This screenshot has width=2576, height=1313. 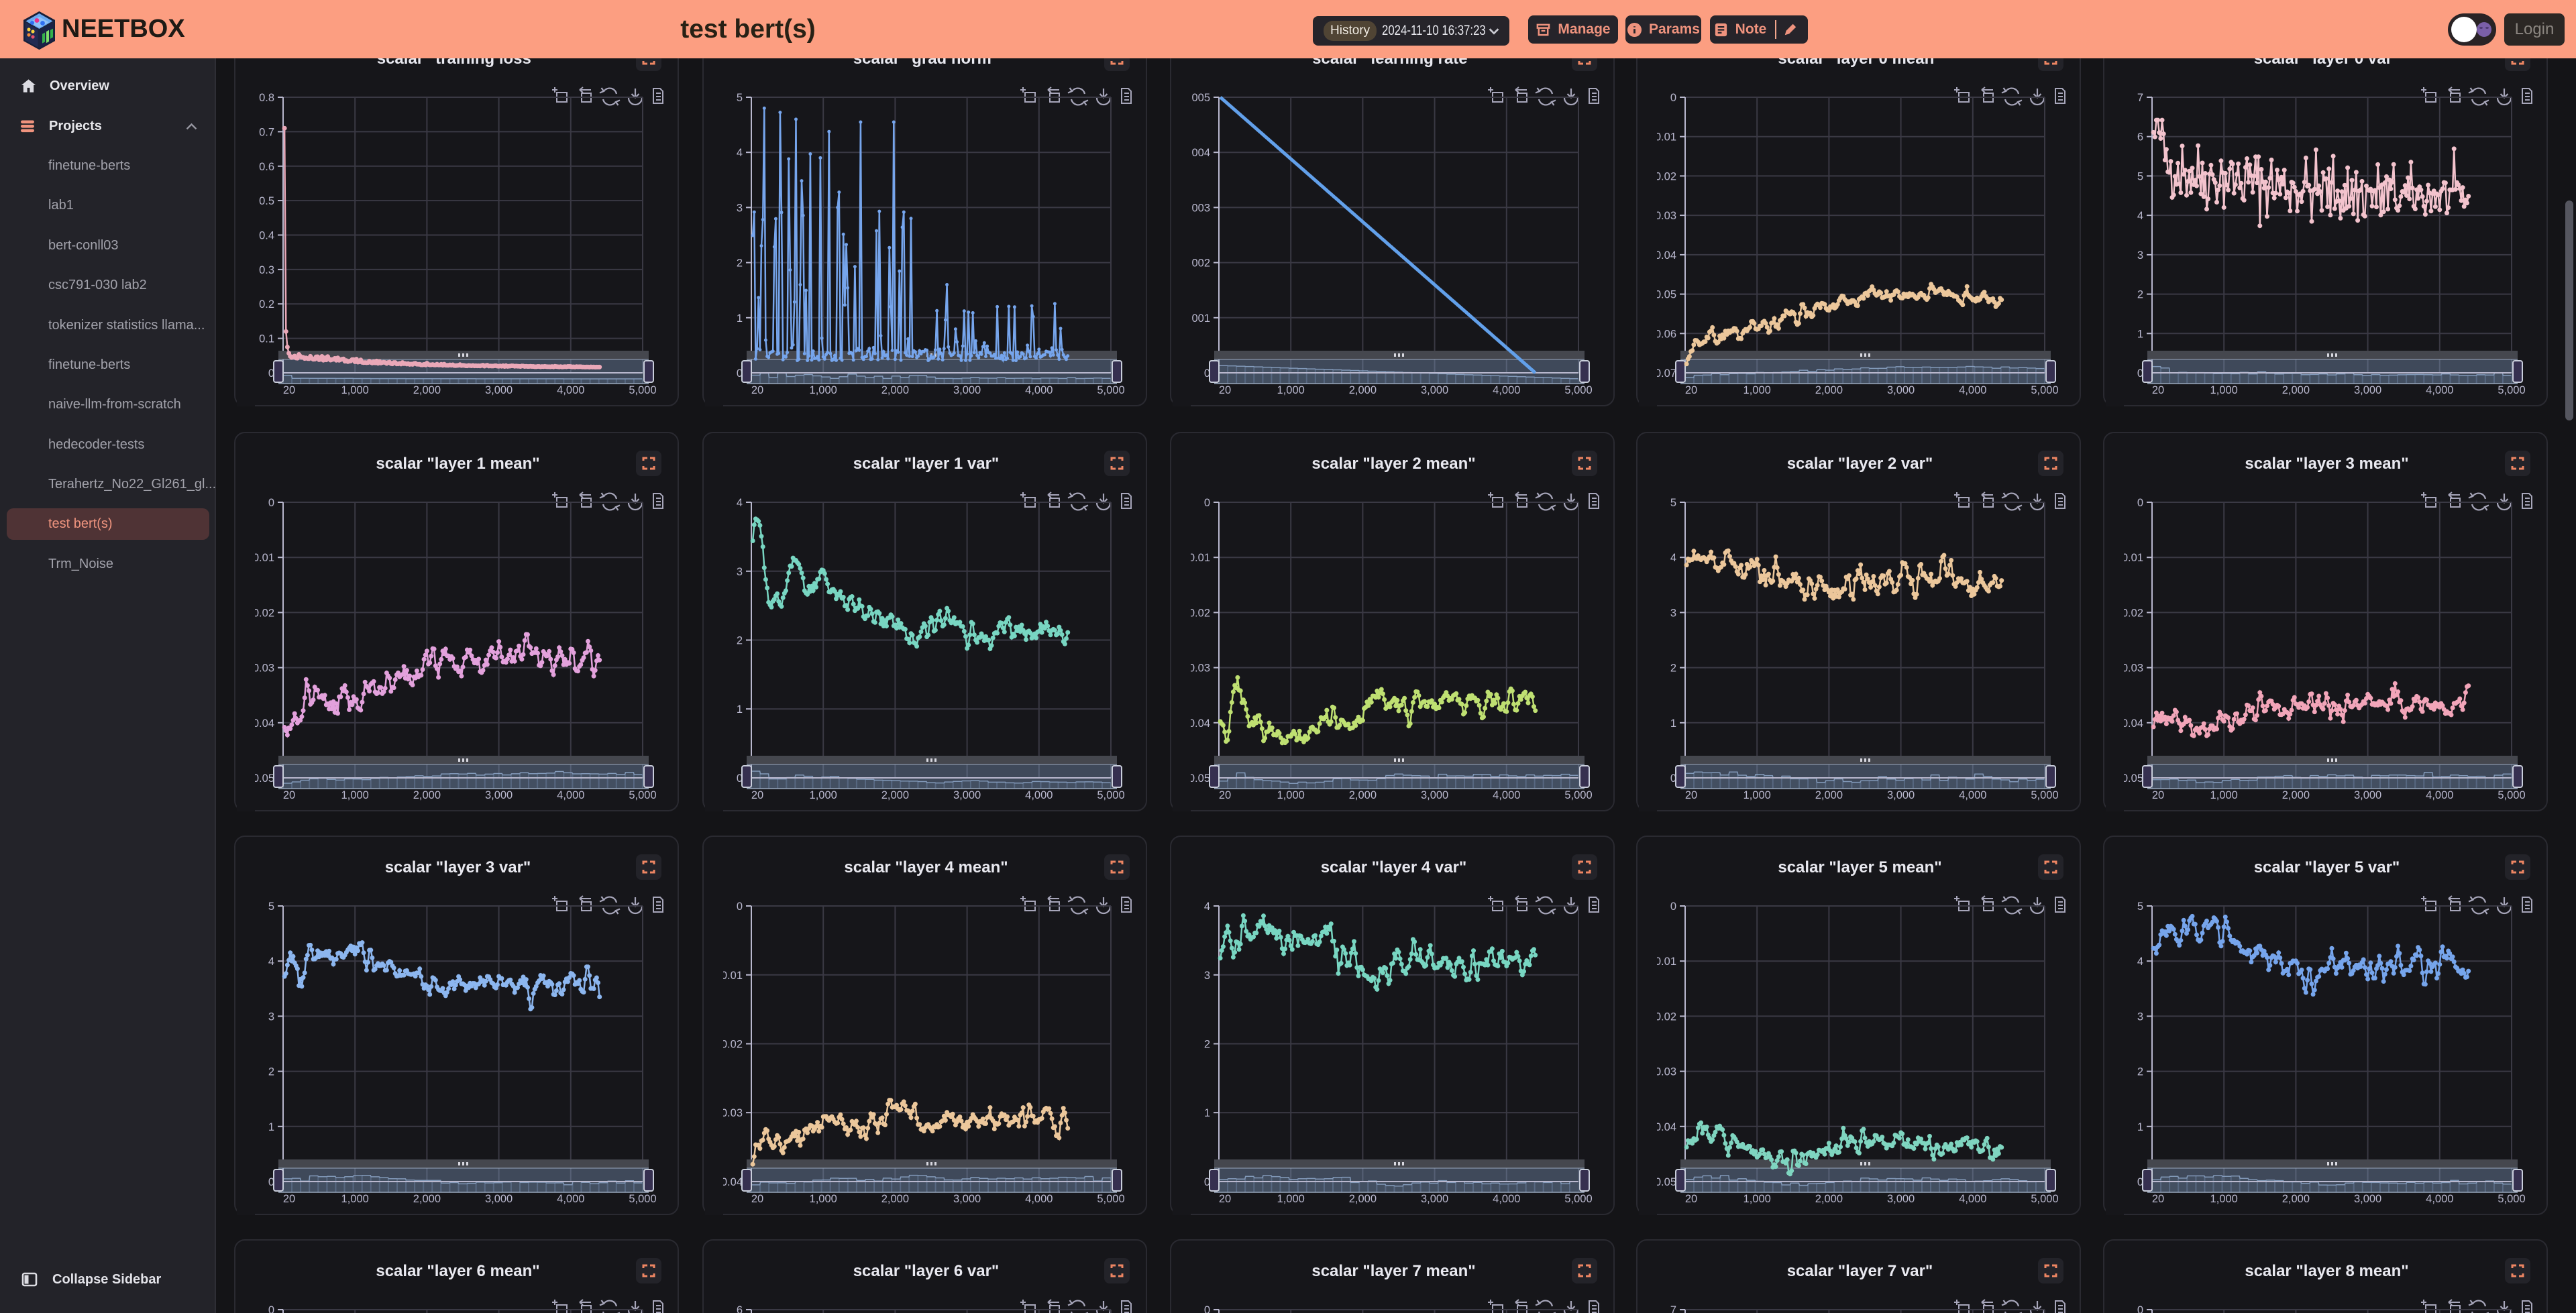 I want to click on svg-text: -0.07, so click(x=1663, y=373).